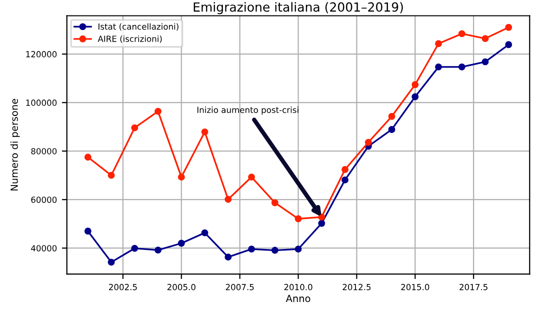 The image size is (535, 315). I want to click on x-tick-label: 2015.0, so click(415, 287).